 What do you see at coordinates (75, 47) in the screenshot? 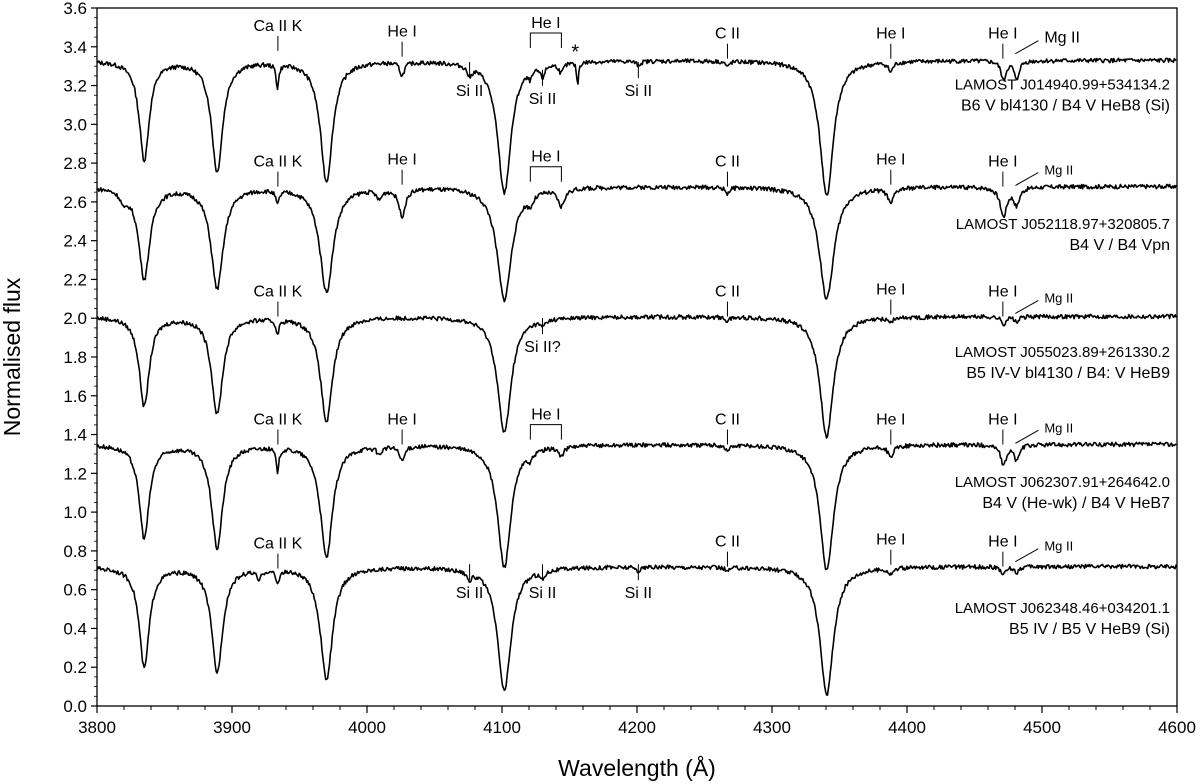
I see `y-tick-label: 3.4` at bounding box center [75, 47].